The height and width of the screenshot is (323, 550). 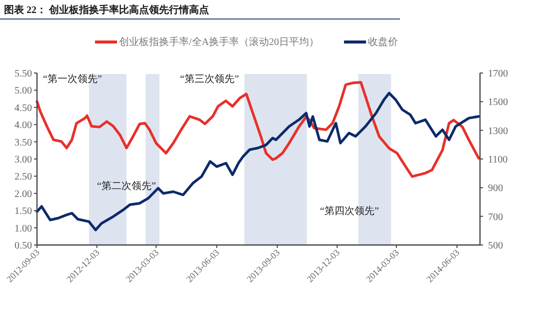 I want to click on y2-tick-label: 1700, so click(x=498, y=74).